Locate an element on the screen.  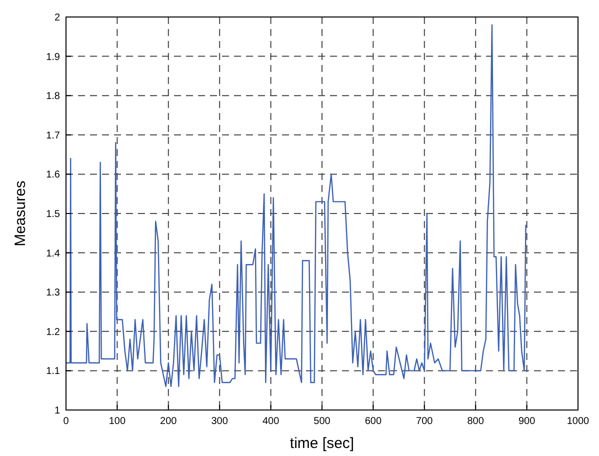
y-tick-label: 1.2 is located at coordinates (53, 332).